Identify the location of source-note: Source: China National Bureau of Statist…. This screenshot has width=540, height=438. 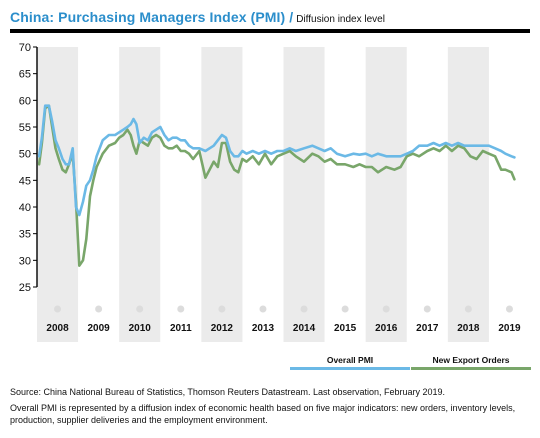
(228, 392).